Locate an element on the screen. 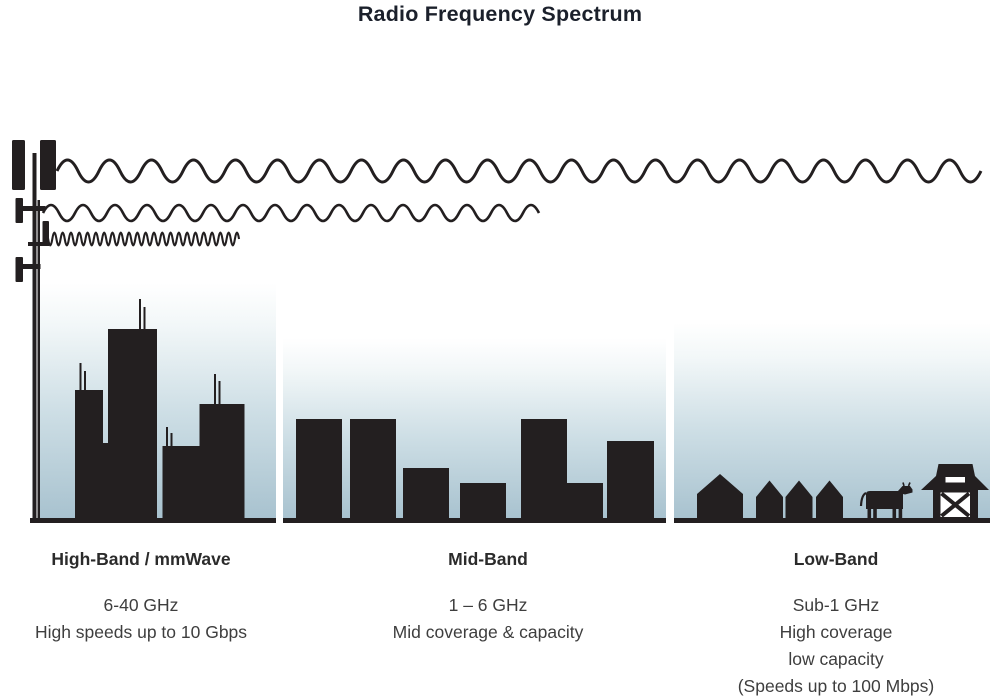 The width and height of the screenshot is (1000, 700). high-band-description: High speeds up to 10 Gbps is located at coordinates (141, 632).